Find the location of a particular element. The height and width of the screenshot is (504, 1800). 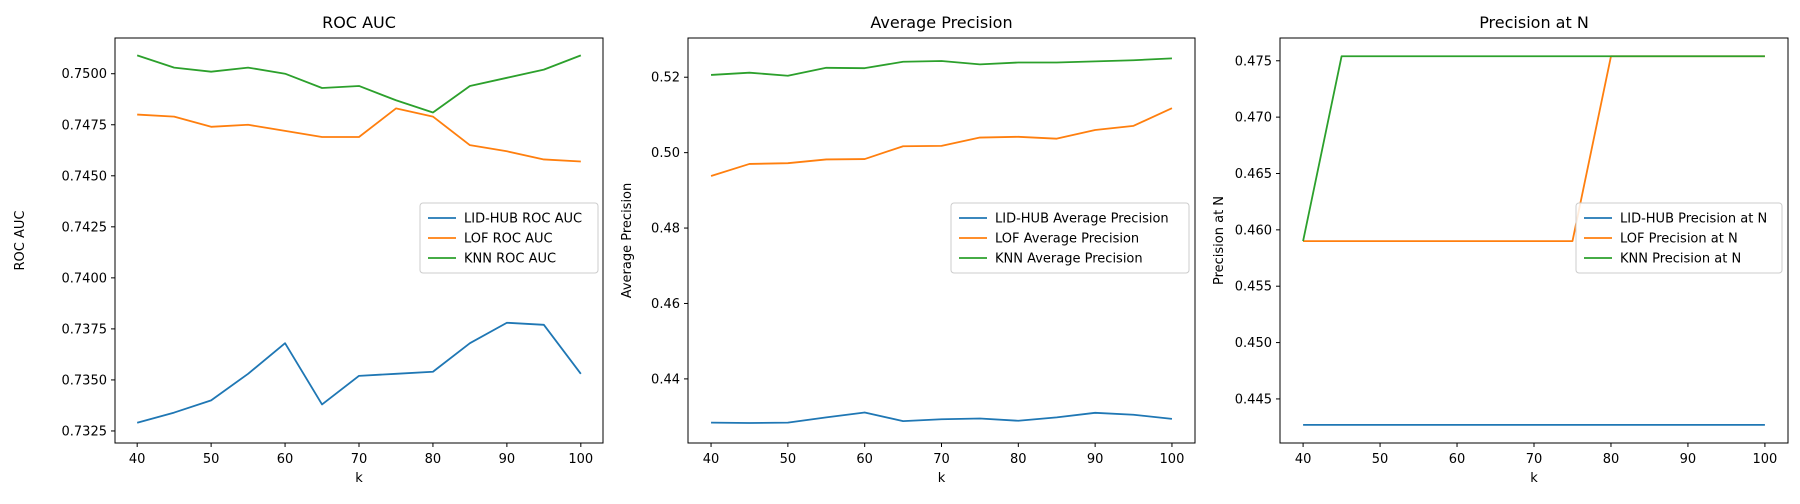

y-tick-label: 0.7325 is located at coordinates (85, 431).